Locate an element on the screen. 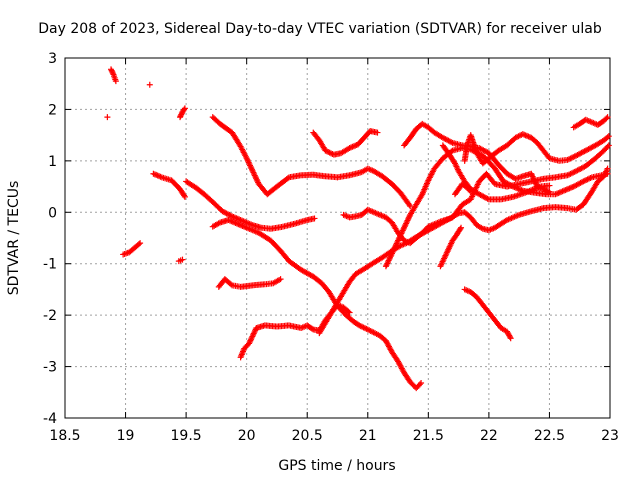 Image resolution: width=640 pixels, height=480 pixels. series-s21 is located at coordinates (487, 314).